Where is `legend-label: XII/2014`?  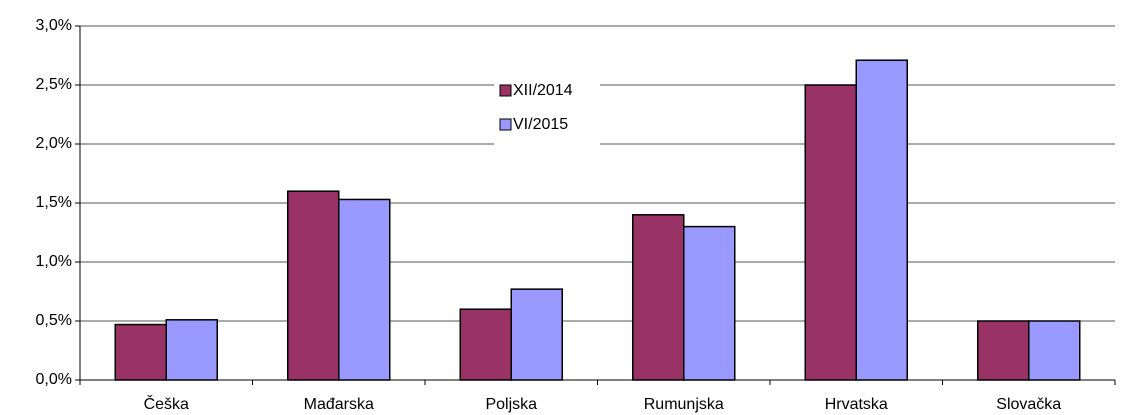 legend-label: XII/2014 is located at coordinates (543, 90).